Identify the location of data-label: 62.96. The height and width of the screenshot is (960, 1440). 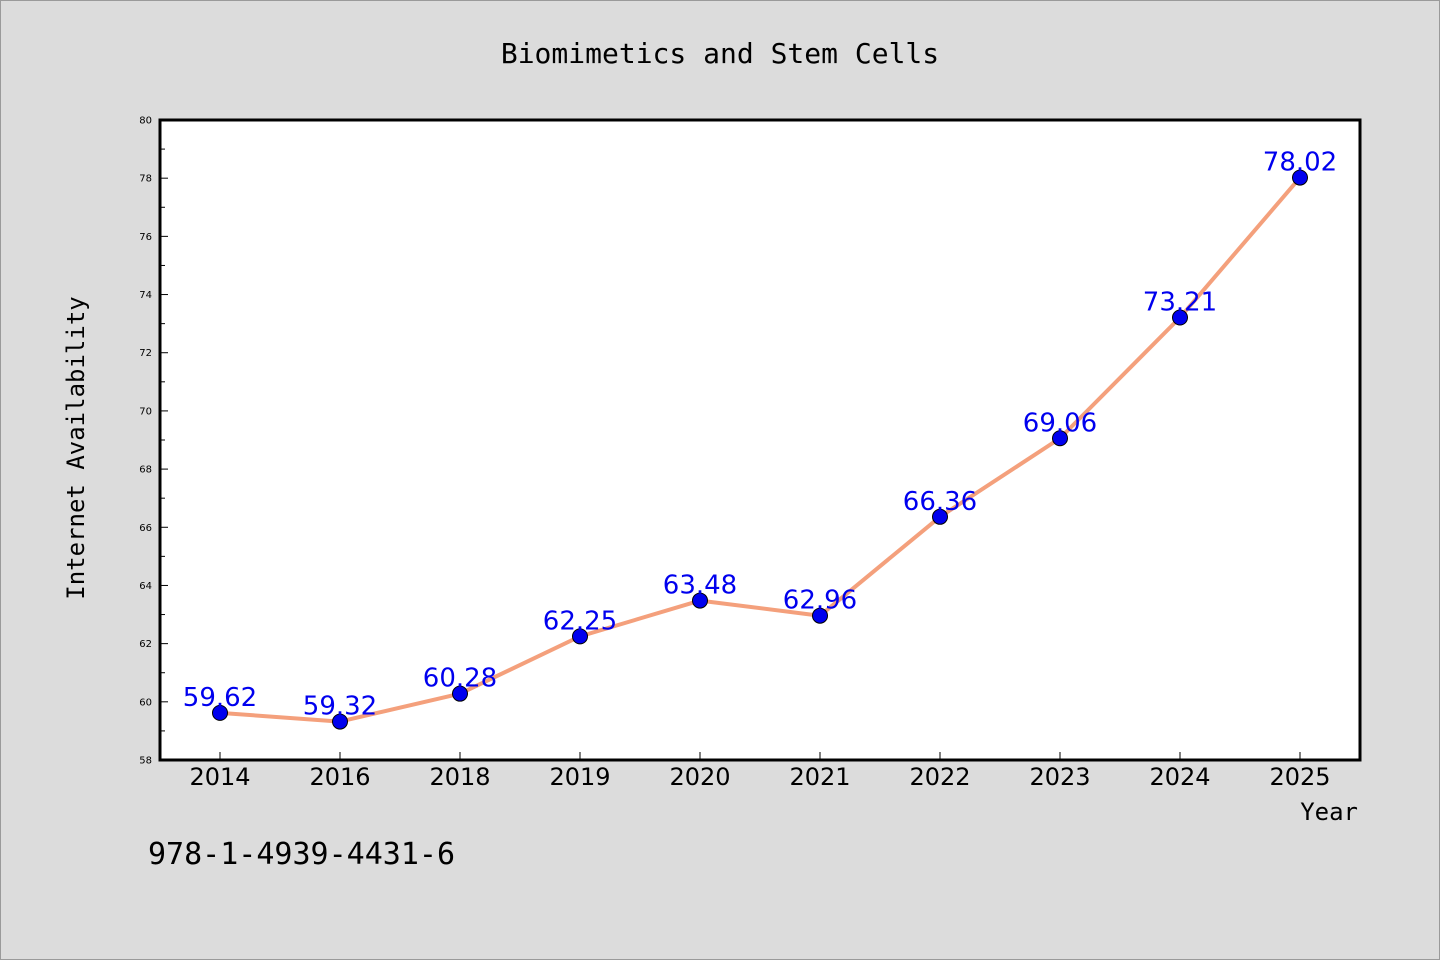
(820, 601).